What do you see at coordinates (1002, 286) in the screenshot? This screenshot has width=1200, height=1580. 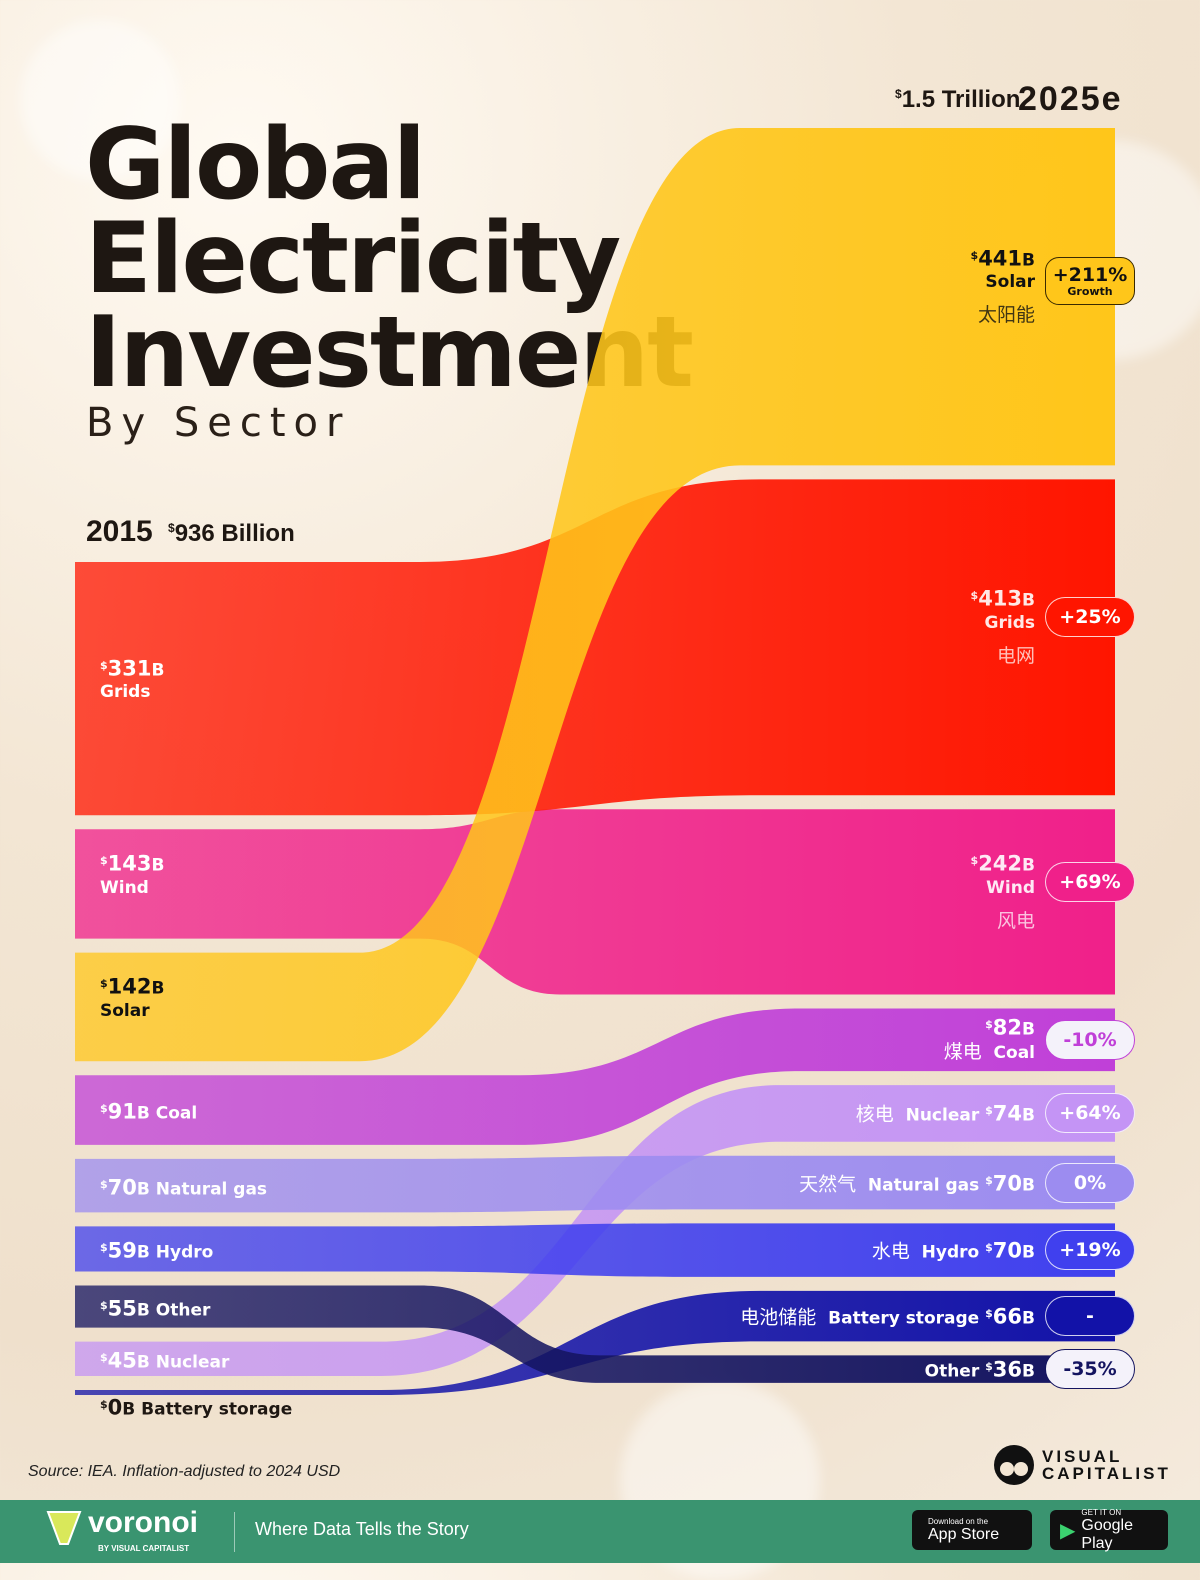 I see `label-2025-solar: $441B Solar 太阳能` at bounding box center [1002, 286].